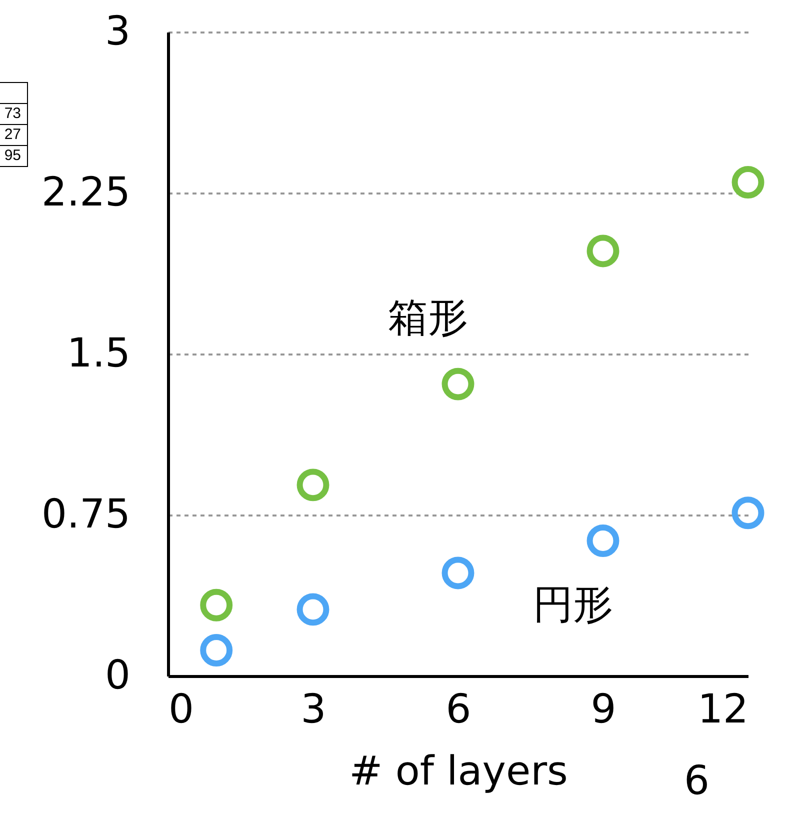 This screenshot has height=818, width=799. I want to click on series-label: 箱形, so click(428, 318).